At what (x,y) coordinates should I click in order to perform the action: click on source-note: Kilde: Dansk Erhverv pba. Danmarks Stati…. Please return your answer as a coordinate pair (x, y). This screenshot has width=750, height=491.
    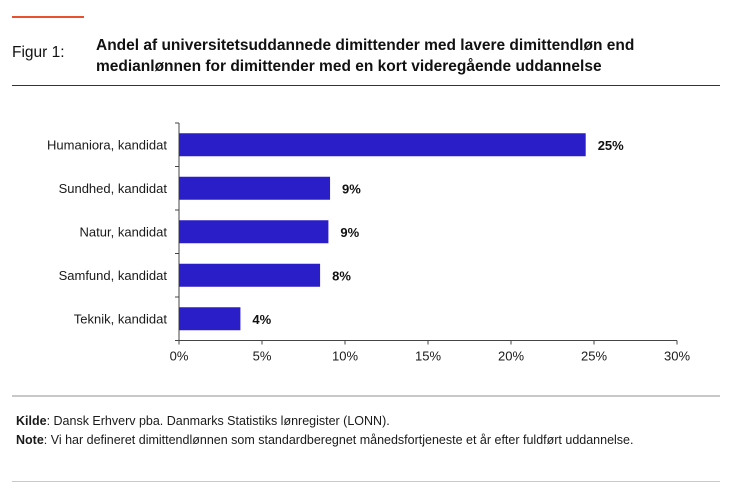
    Looking at the image, I should click on (366, 421).